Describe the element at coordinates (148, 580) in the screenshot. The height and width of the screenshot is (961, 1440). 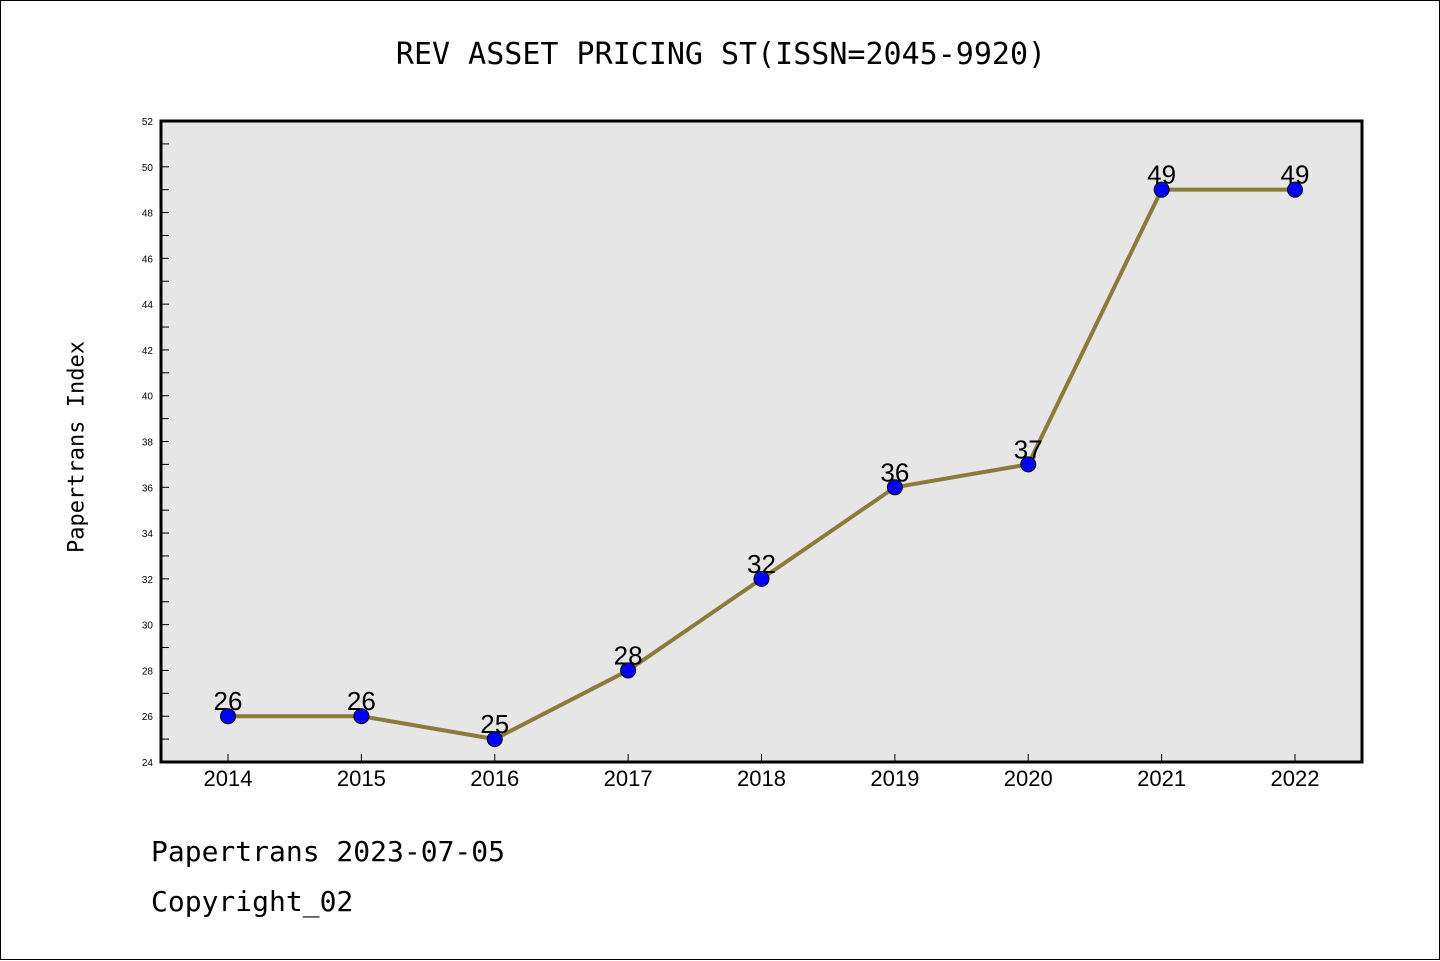
I see `y-tick-label: 32` at that location.